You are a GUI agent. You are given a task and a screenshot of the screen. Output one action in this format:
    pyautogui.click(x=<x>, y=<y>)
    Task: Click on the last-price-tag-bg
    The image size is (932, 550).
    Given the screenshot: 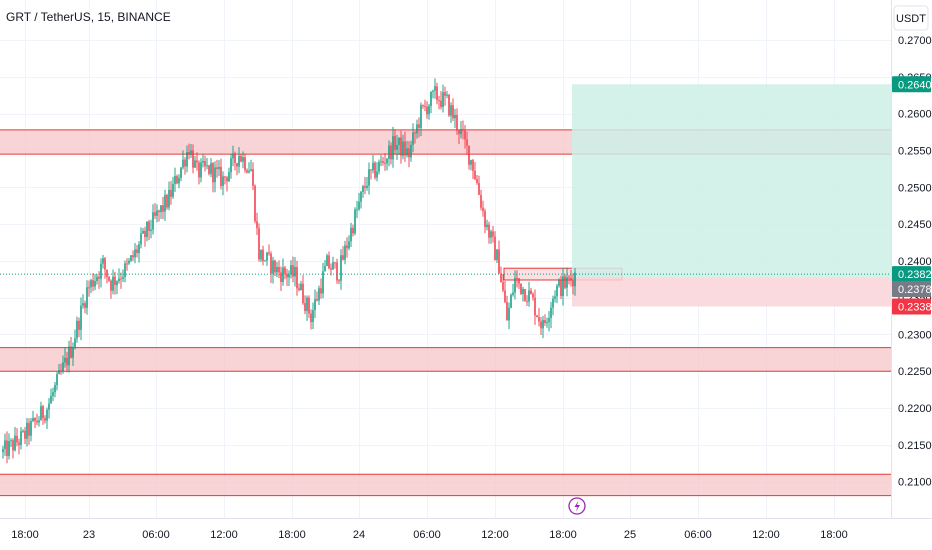 What is the action you would take?
    pyautogui.click(x=911, y=274)
    